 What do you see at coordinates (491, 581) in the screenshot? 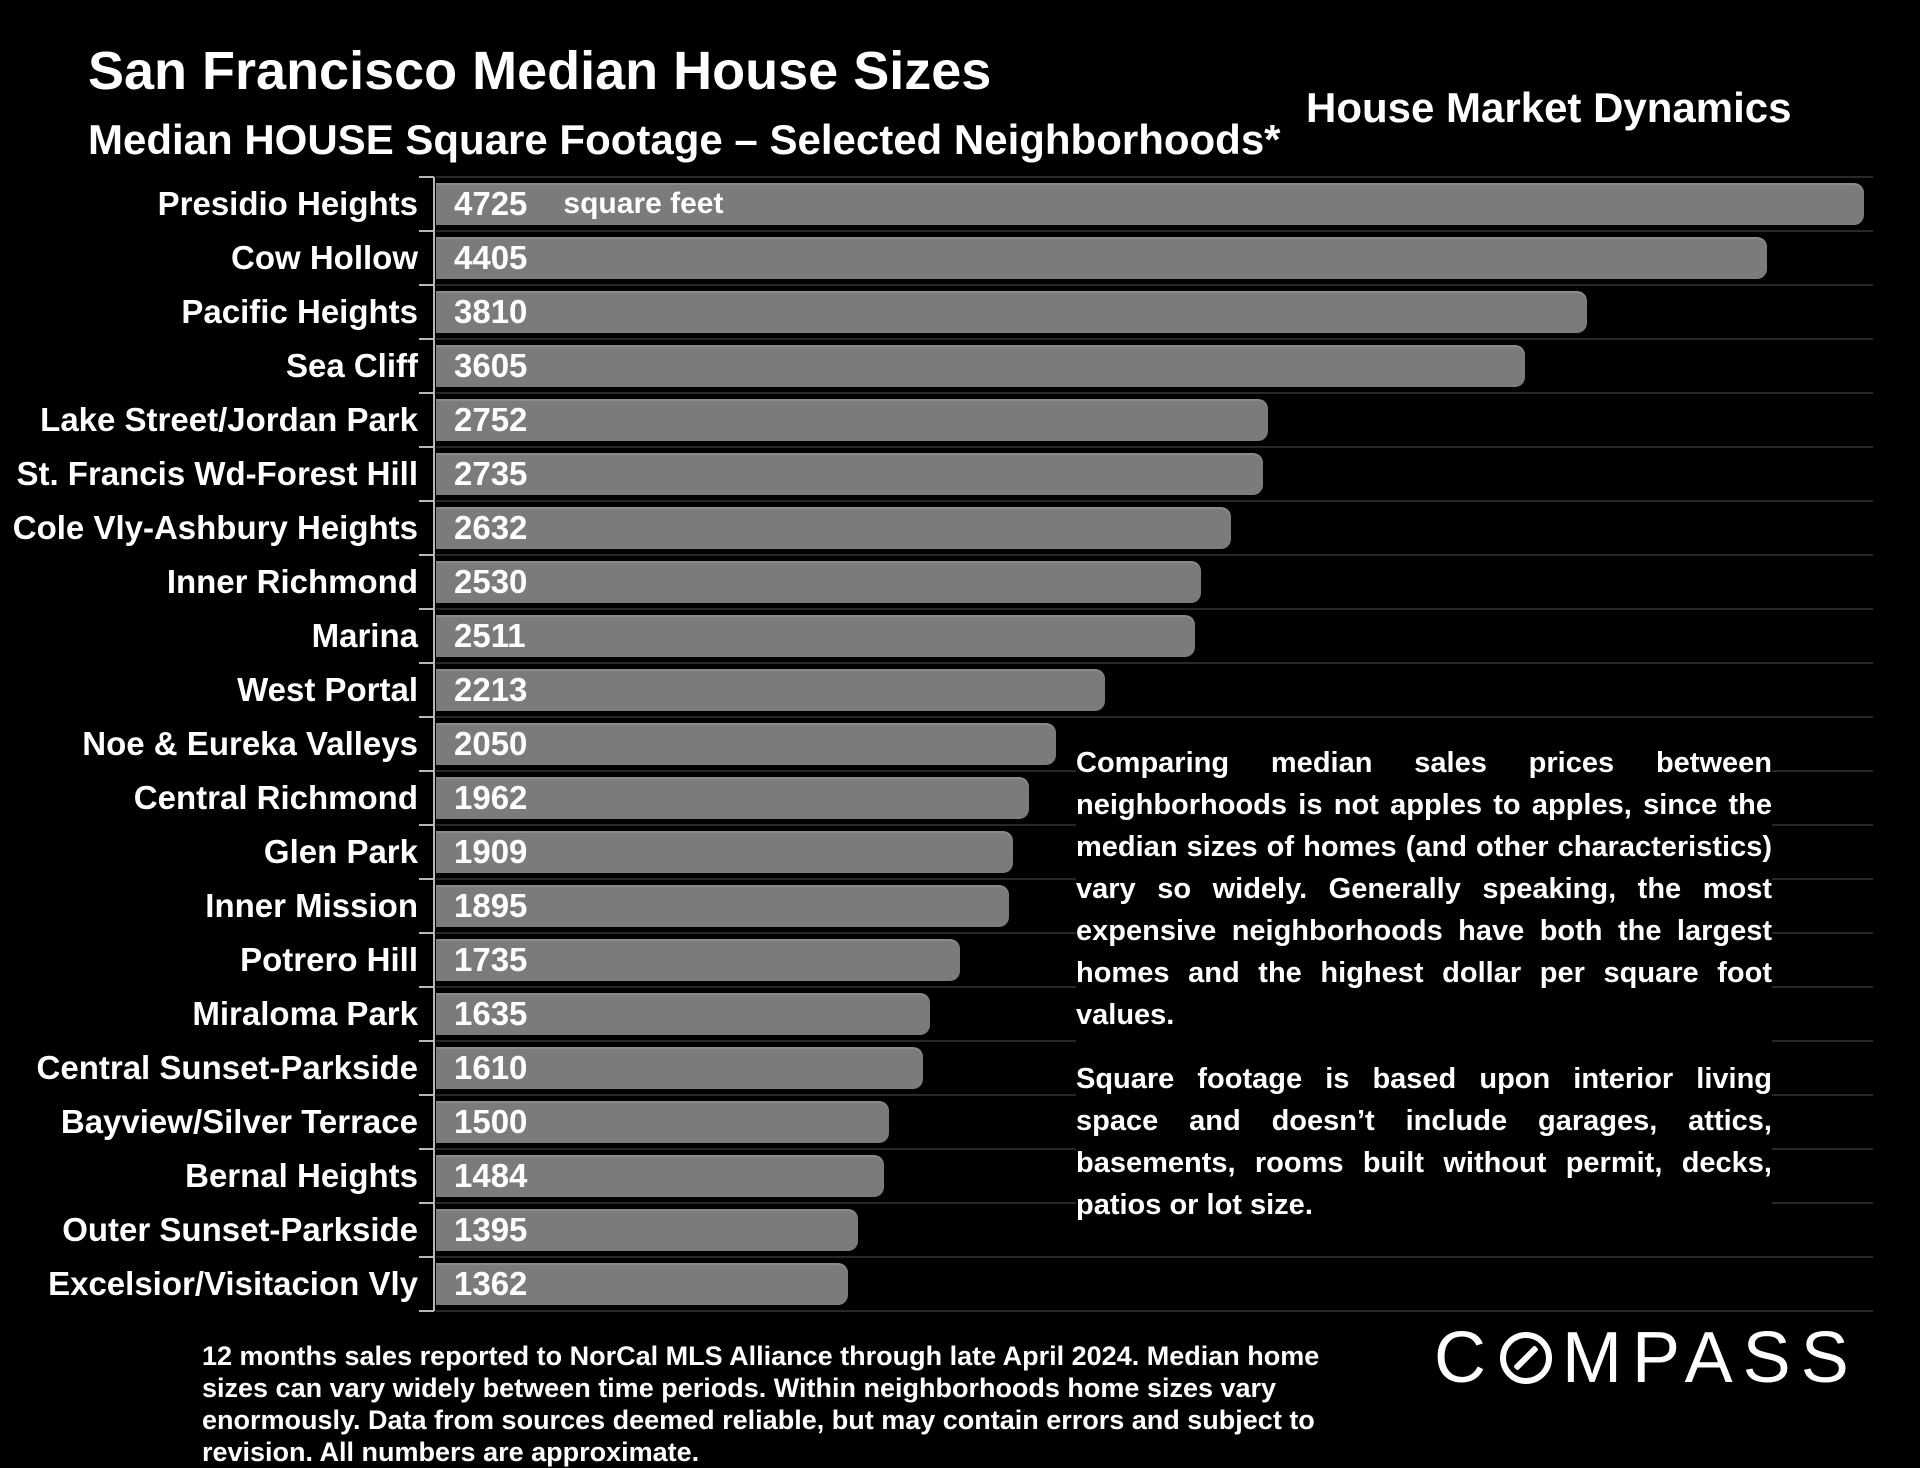
I see `value-label: 2530` at bounding box center [491, 581].